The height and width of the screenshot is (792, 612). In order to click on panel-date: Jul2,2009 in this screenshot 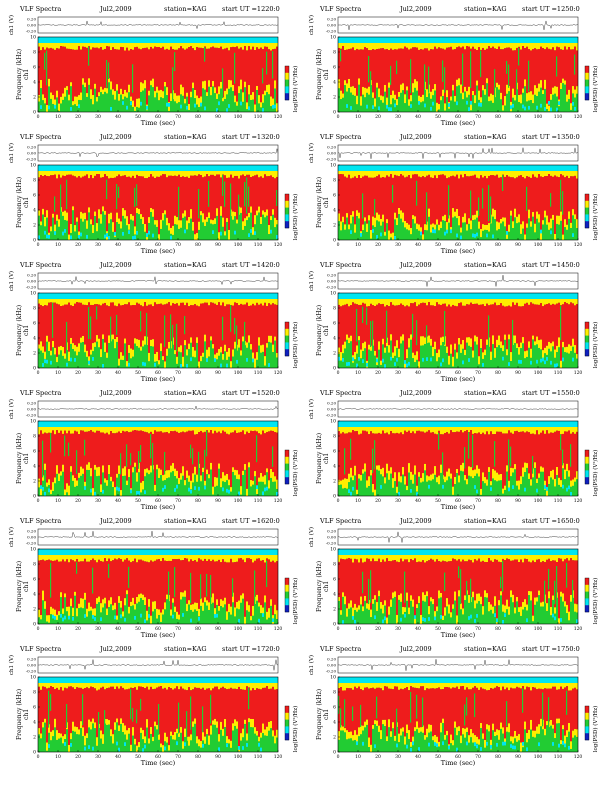, I will do `click(116, 9)`.